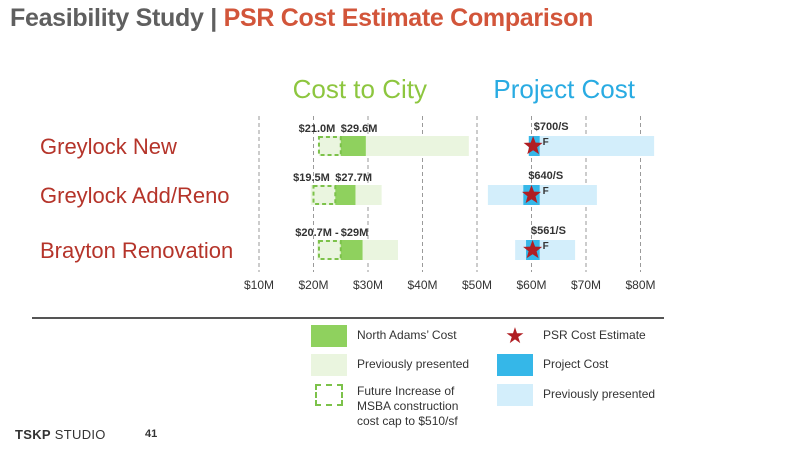 Image resolution: width=800 pixels, height=450 pixels. What do you see at coordinates (33, 434) in the screenshot?
I see `logo-bold-text: TSKP` at bounding box center [33, 434].